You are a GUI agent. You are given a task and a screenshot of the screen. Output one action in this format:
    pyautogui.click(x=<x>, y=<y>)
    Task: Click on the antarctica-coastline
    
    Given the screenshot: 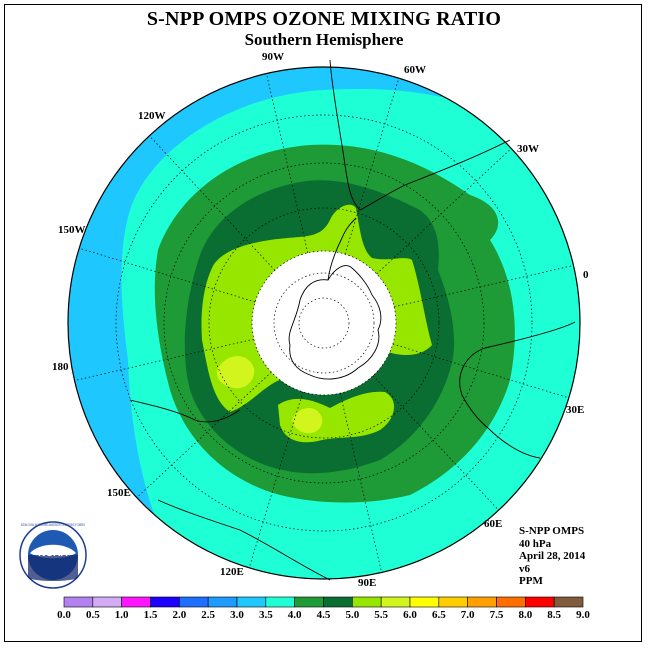 What is the action you would take?
    pyautogui.click(x=335, y=322)
    